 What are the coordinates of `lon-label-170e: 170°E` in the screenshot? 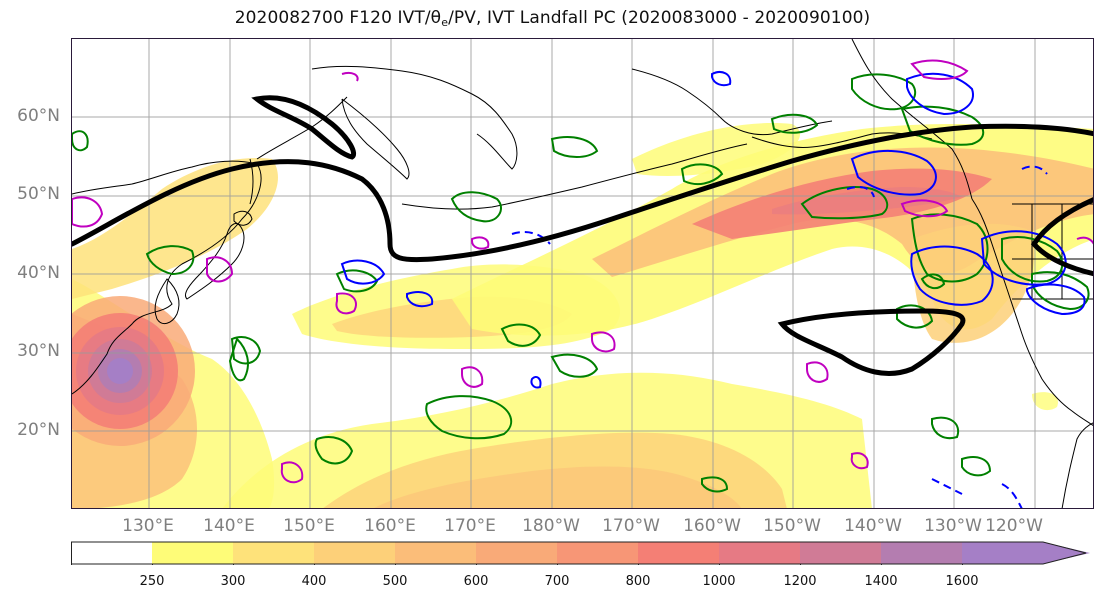 It's located at (470, 526).